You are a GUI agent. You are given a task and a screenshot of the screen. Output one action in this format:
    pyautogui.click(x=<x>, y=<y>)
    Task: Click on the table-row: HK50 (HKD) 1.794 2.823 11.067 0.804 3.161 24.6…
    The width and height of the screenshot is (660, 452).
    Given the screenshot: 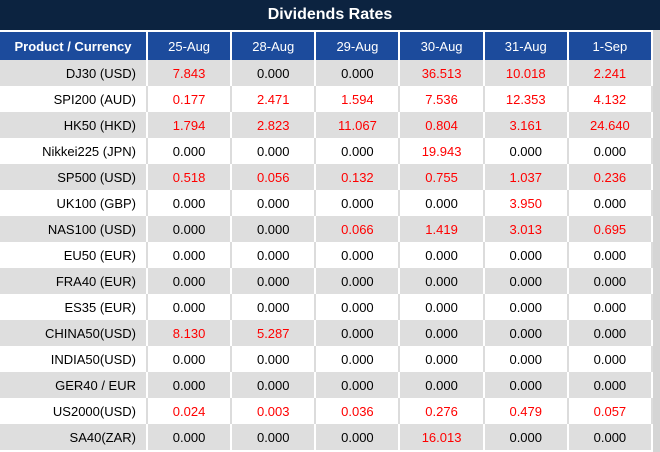 What is the action you would take?
    pyautogui.click(x=326, y=125)
    